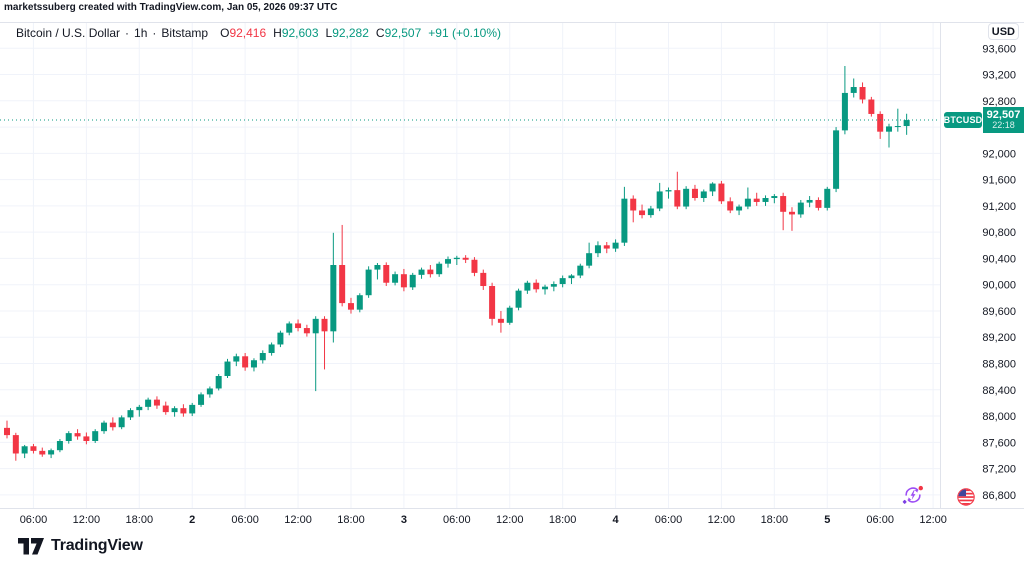 The width and height of the screenshot is (1024, 565). What do you see at coordinates (999, 49) in the screenshot?
I see `svg-text: 93,600` at bounding box center [999, 49].